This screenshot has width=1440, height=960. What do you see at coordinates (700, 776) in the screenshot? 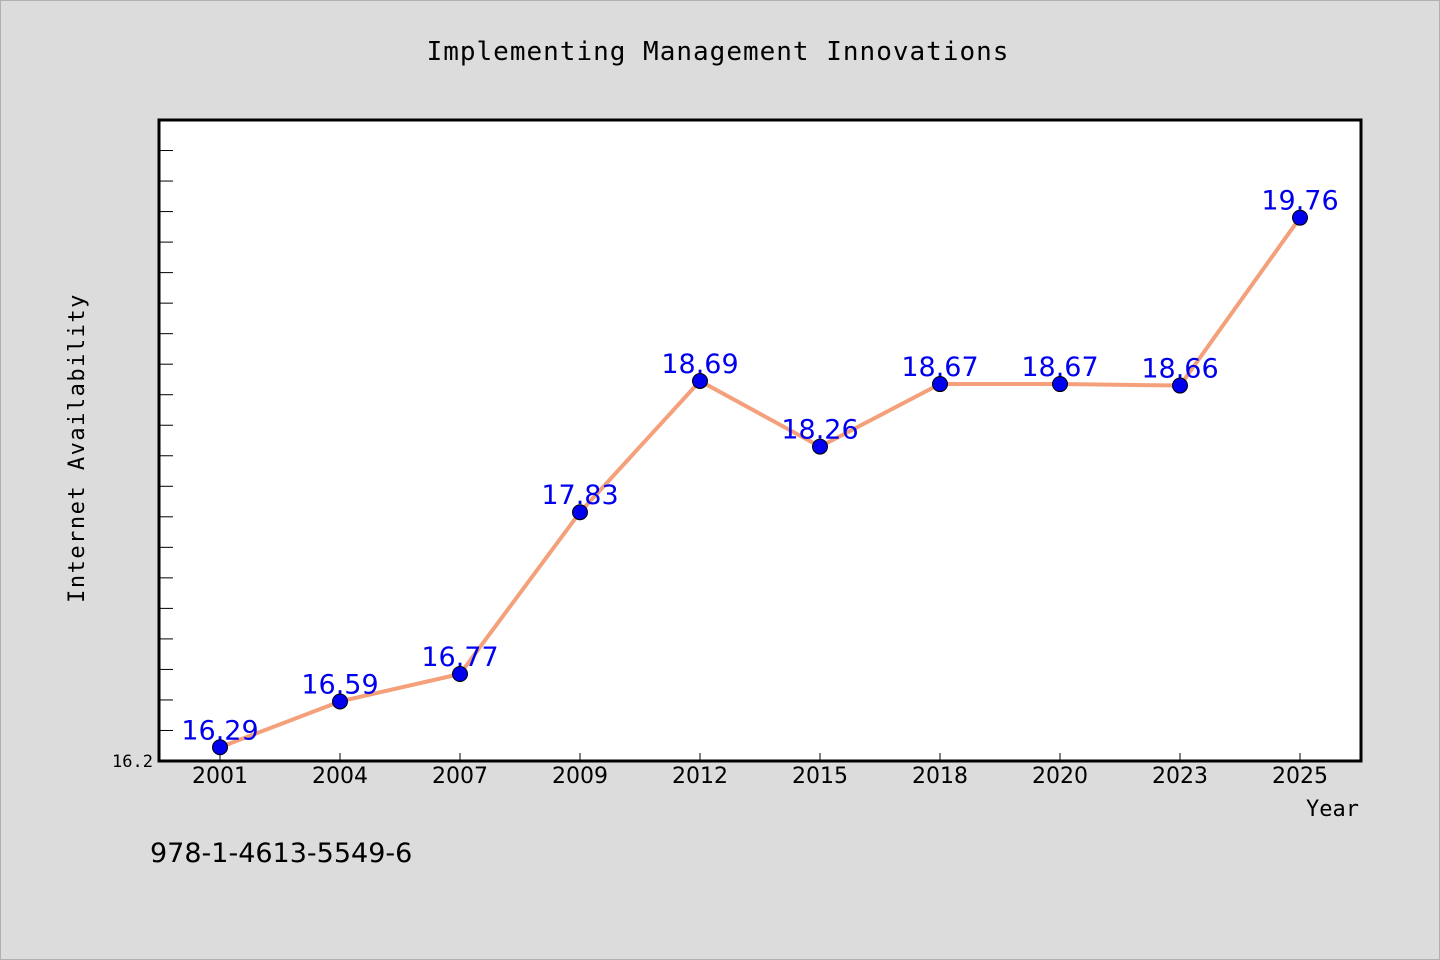
I see `x-tick-label: 2012` at bounding box center [700, 776].